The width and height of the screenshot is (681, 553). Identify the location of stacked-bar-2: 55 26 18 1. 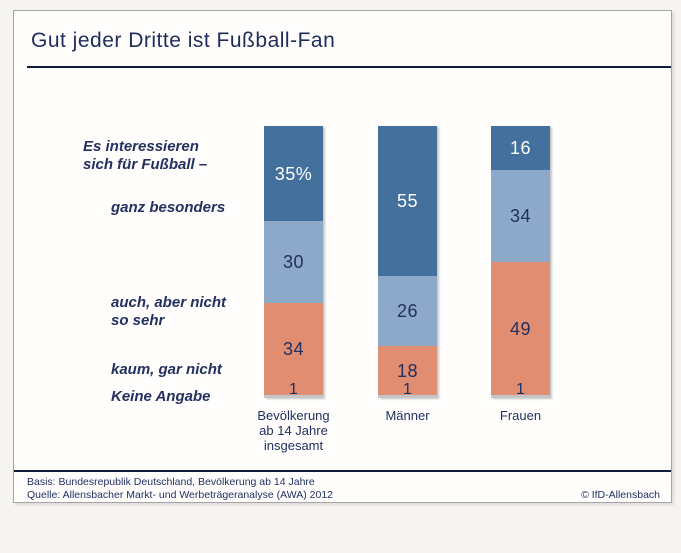
(407, 262).